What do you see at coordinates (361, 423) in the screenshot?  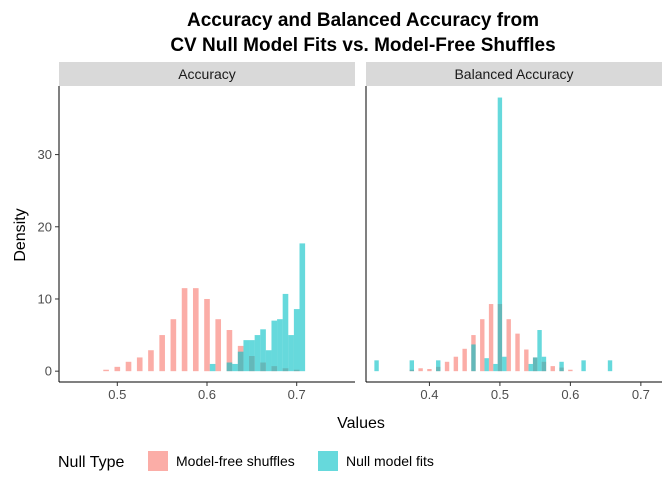 I see `x-axis-title: Values` at bounding box center [361, 423].